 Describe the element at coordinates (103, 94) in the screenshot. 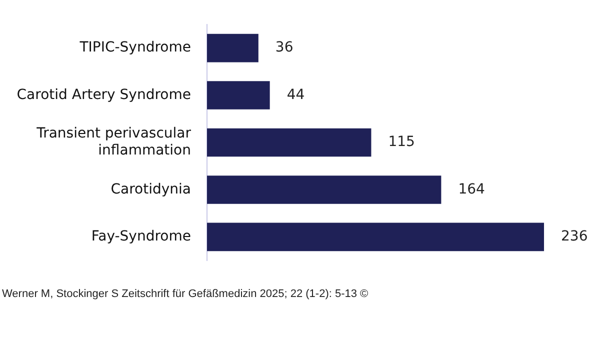

I see `y-tick-label: Carotid Artery Syndrome` at that location.